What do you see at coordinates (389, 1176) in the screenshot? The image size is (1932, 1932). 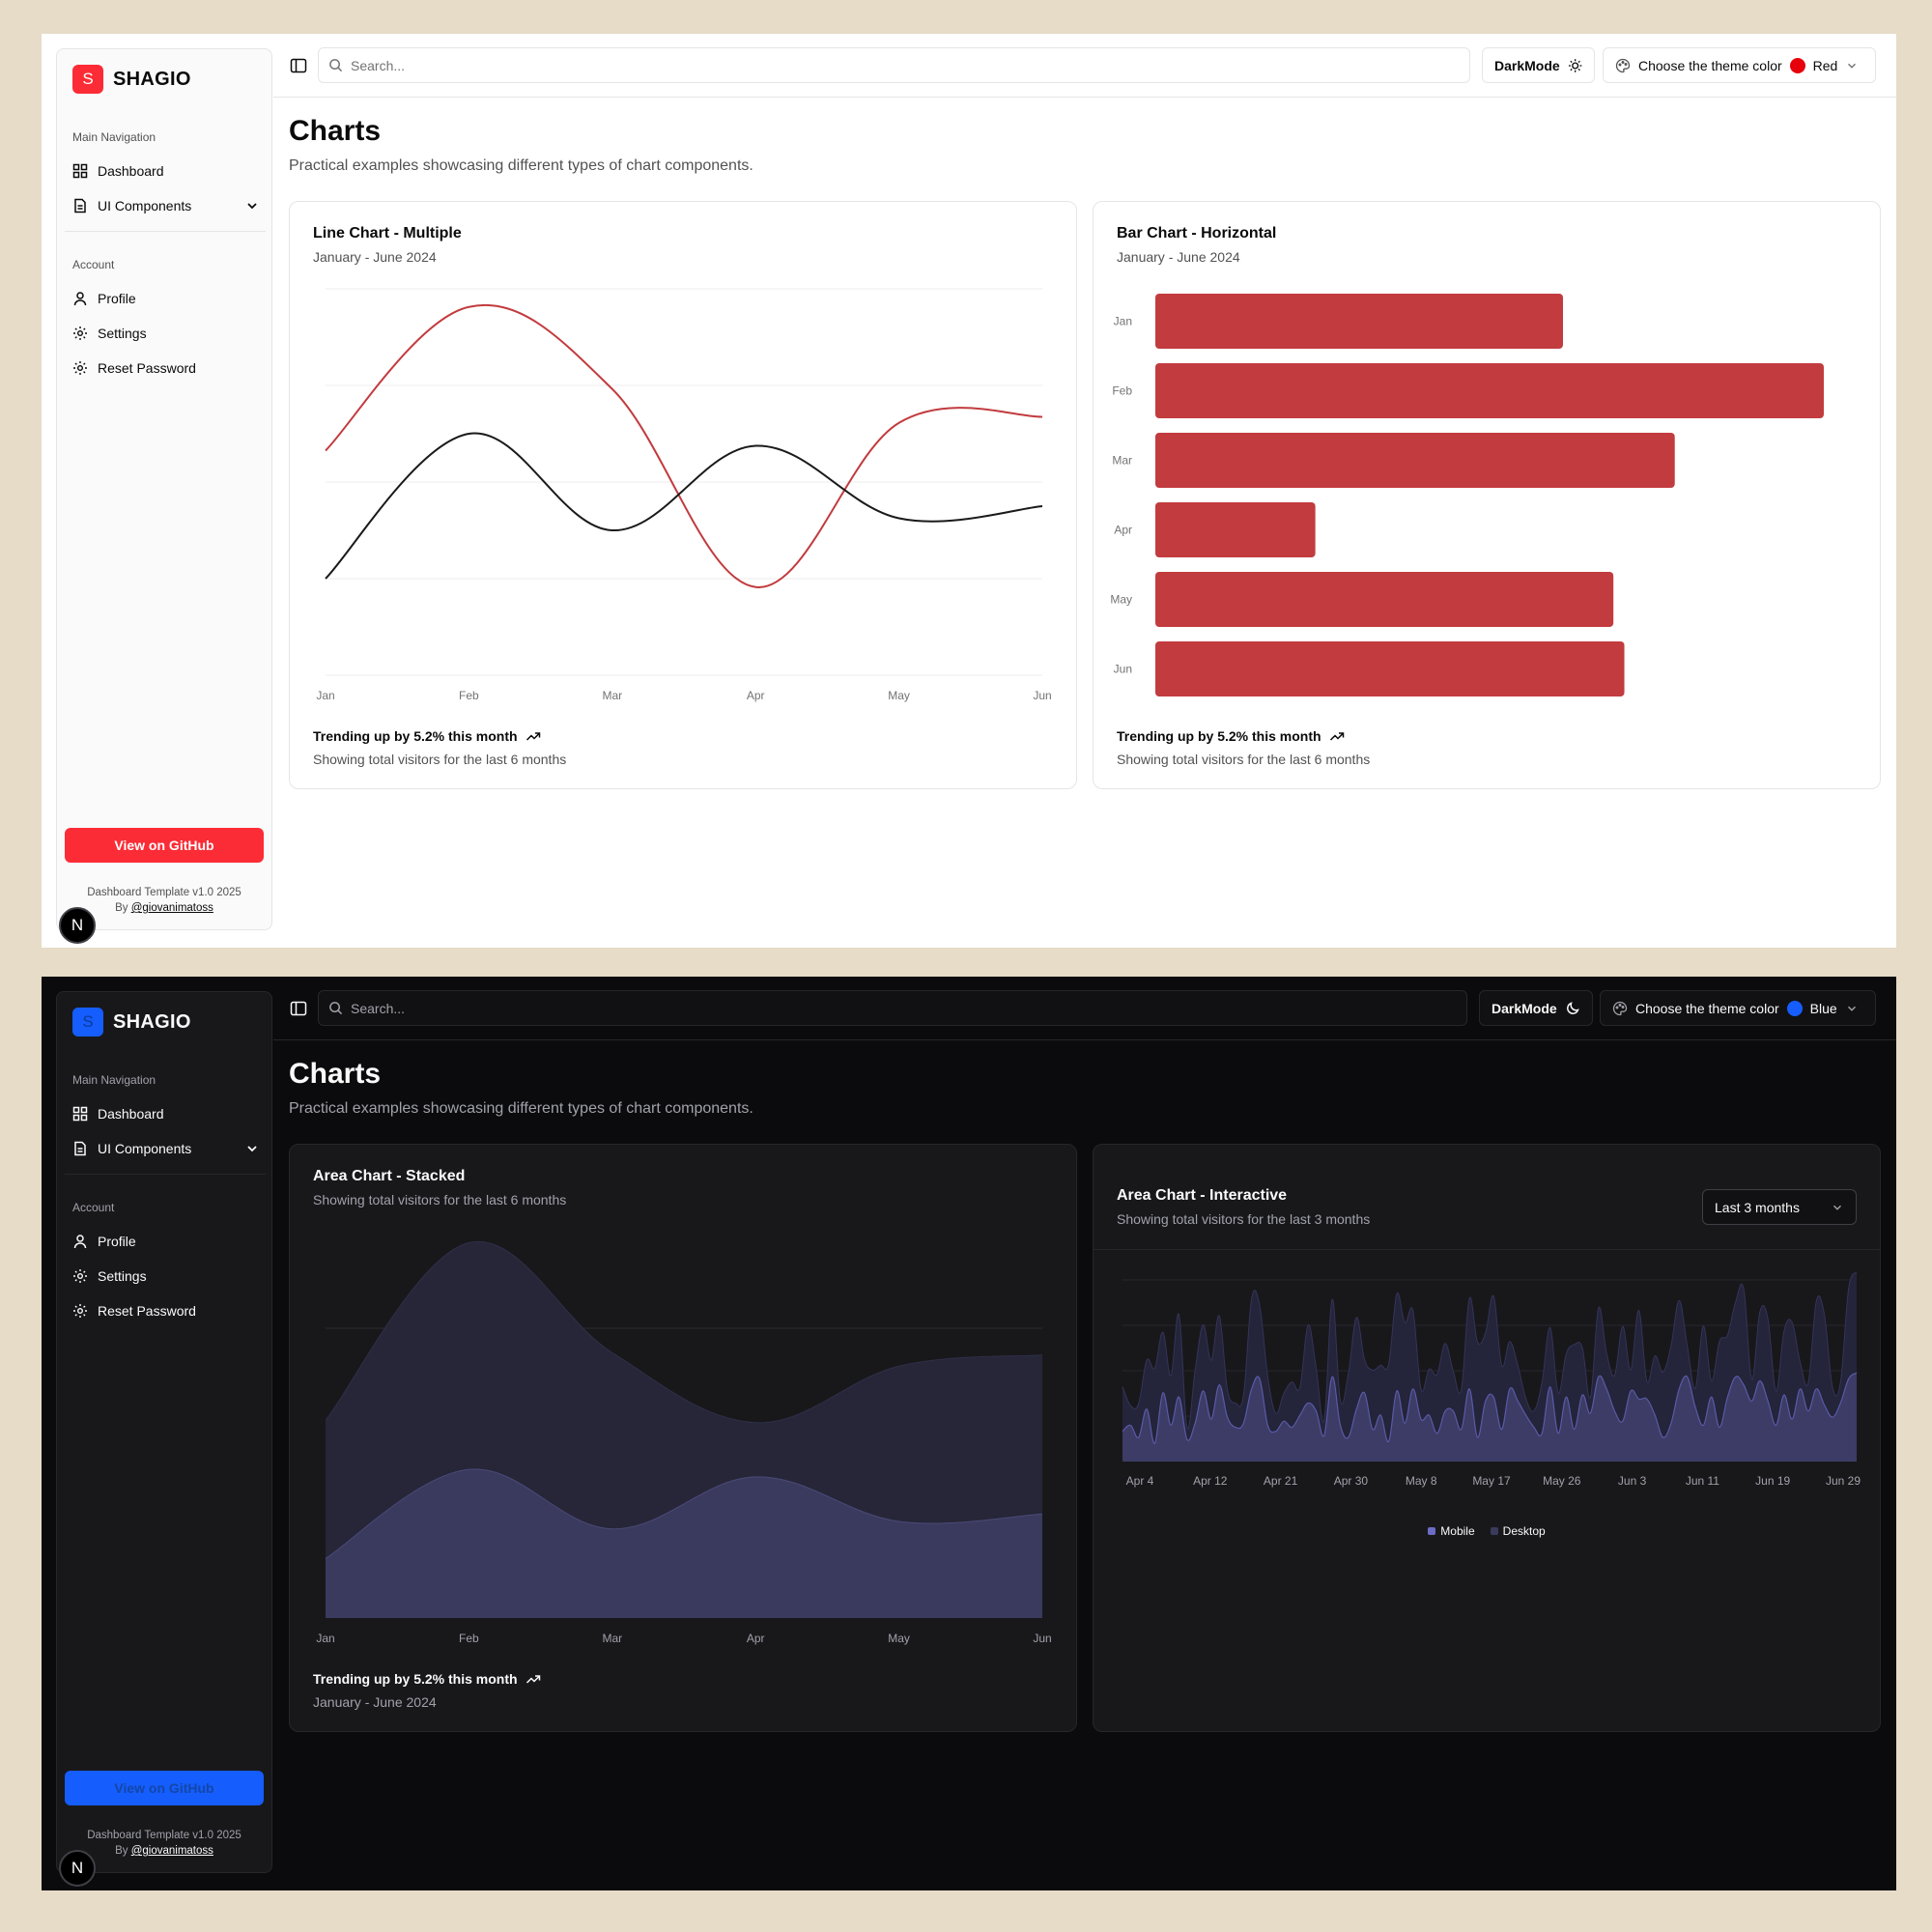 I see `card-title: Area Chart - Stacked` at bounding box center [389, 1176].